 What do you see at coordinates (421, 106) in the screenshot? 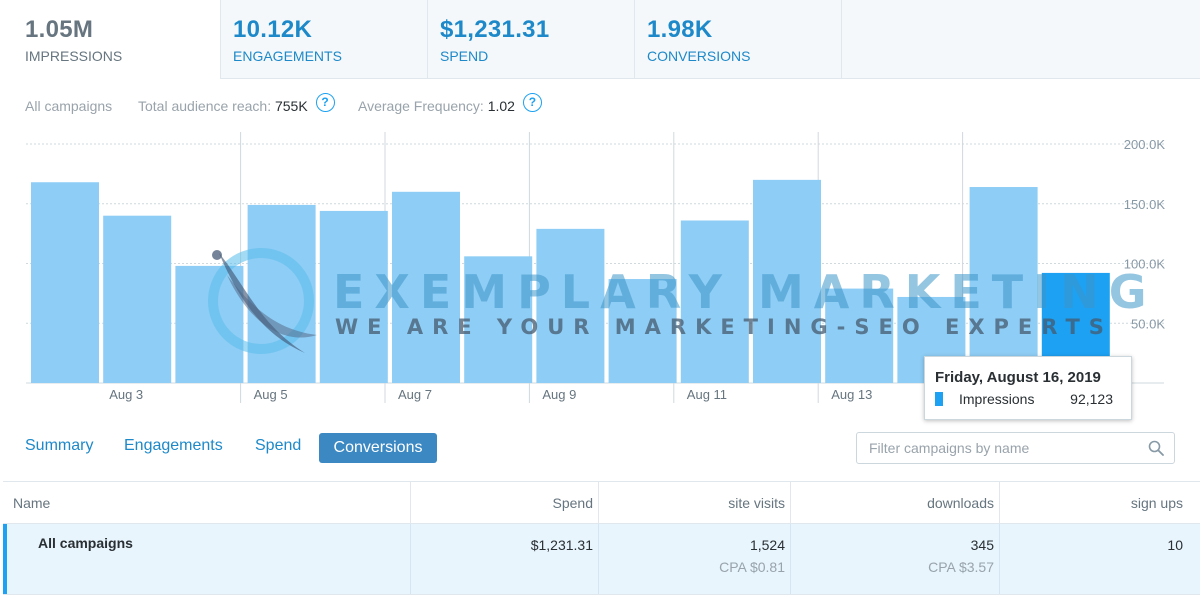
I see `frequency-label: Average Frequency:` at bounding box center [421, 106].